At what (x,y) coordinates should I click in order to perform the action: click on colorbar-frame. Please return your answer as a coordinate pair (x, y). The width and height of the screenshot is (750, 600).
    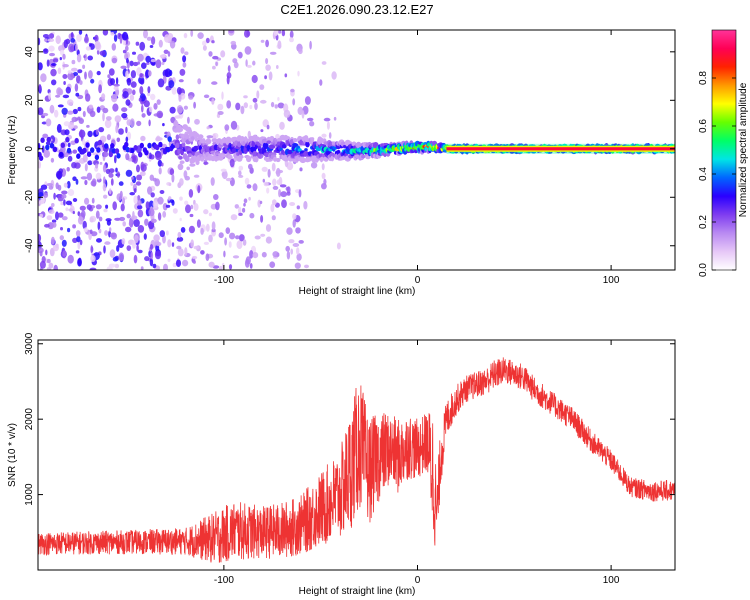
    Looking at the image, I should click on (724, 150).